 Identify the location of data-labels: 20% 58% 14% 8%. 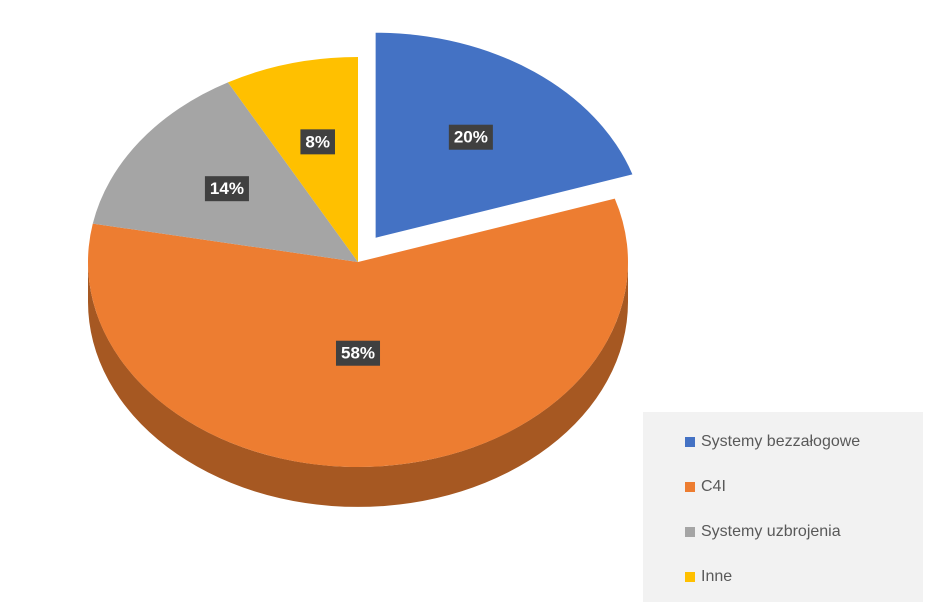
(348, 245).